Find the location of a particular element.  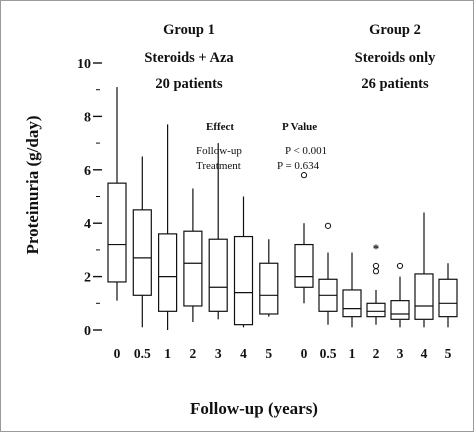

group-1-title-line: Group 1 is located at coordinates (189, 30).